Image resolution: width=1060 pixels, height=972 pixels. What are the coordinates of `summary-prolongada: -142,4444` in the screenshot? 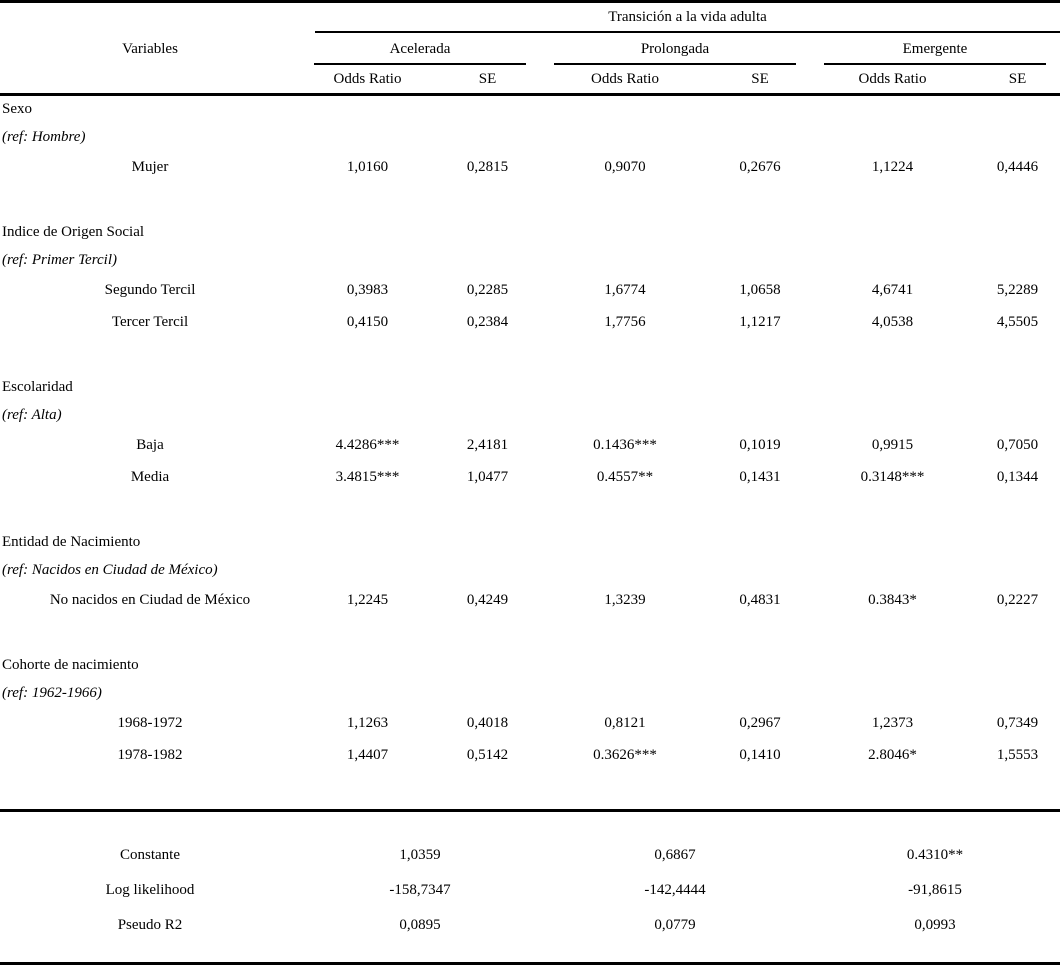 It's located at (675, 890).